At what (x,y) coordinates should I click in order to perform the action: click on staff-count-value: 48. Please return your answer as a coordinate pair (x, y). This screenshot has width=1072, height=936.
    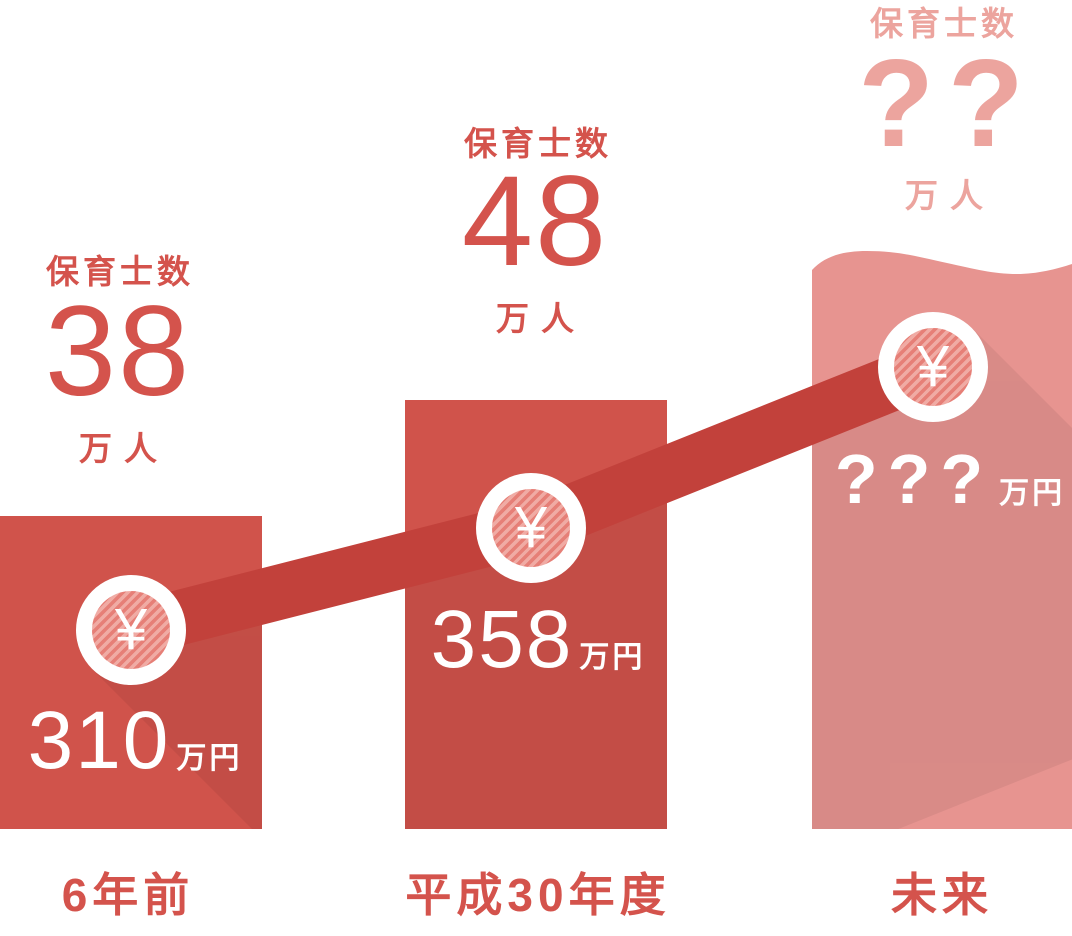
    Looking at the image, I should click on (535, 221).